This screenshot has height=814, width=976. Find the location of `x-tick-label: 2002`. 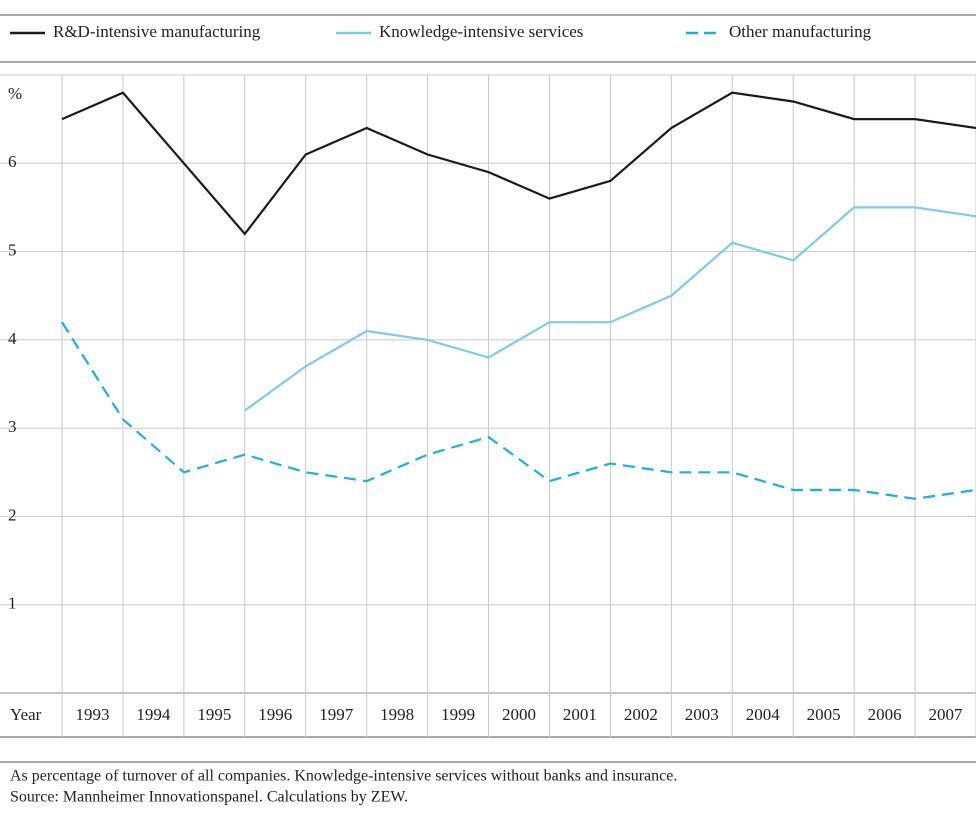

x-tick-label: 2002 is located at coordinates (641, 714).